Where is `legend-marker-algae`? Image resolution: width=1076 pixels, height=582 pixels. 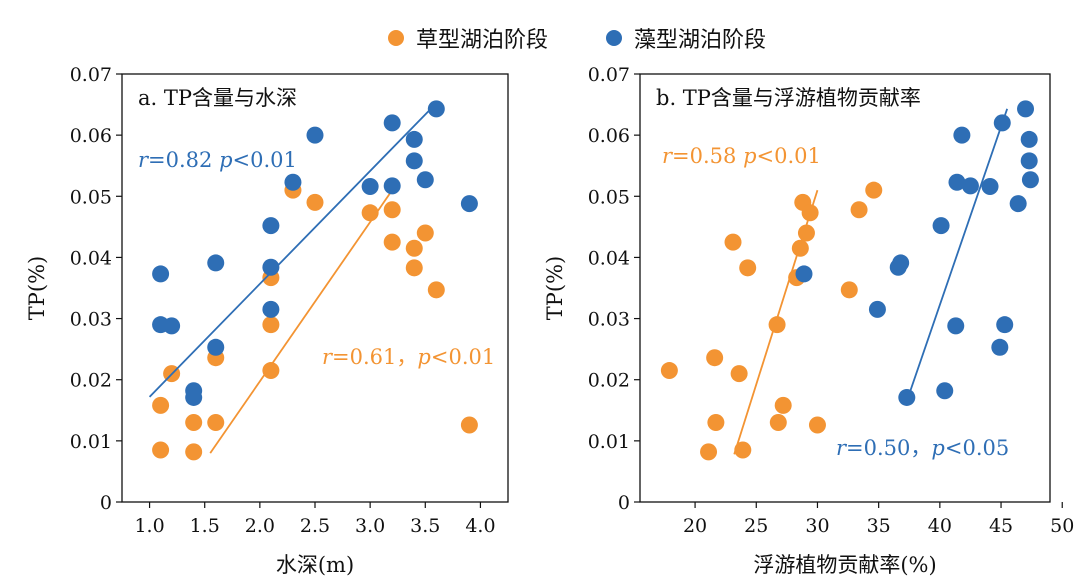 legend-marker-algae is located at coordinates (614, 38).